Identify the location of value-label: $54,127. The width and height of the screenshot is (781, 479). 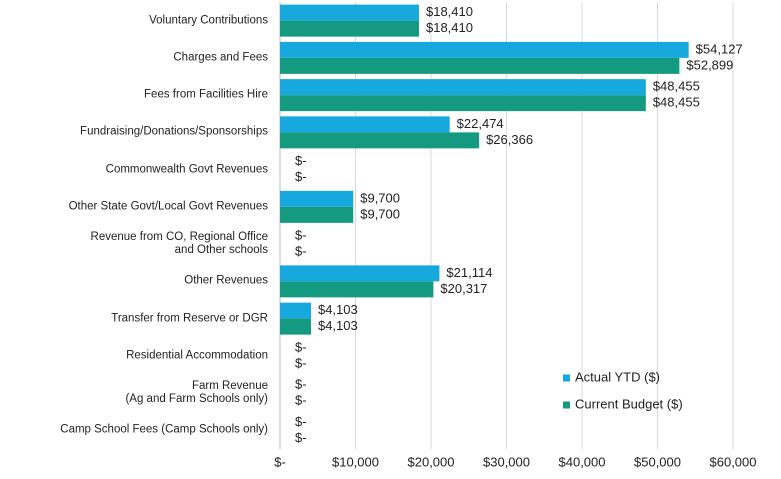
(719, 48).